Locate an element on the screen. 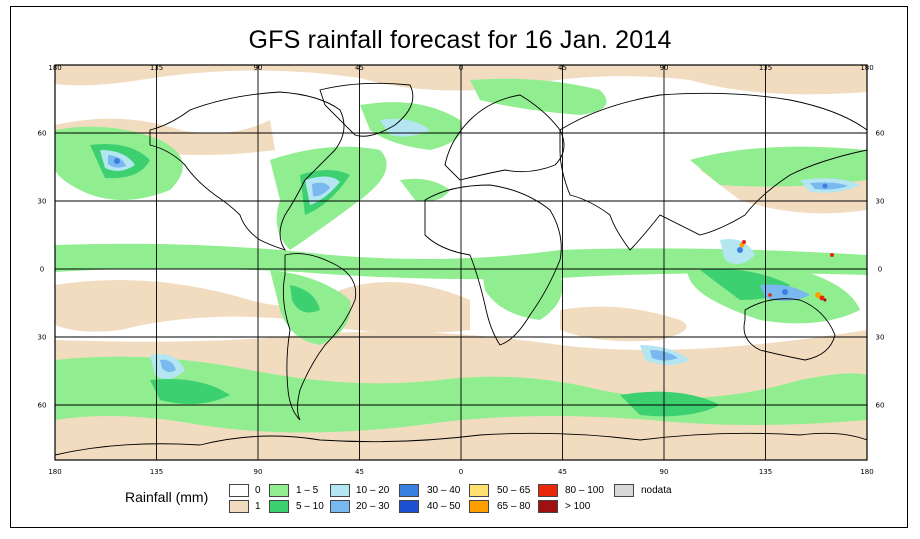 Image resolution: width=920 pixels, height=539 pixels. lon-top-label: 0 is located at coordinates (461, 68).